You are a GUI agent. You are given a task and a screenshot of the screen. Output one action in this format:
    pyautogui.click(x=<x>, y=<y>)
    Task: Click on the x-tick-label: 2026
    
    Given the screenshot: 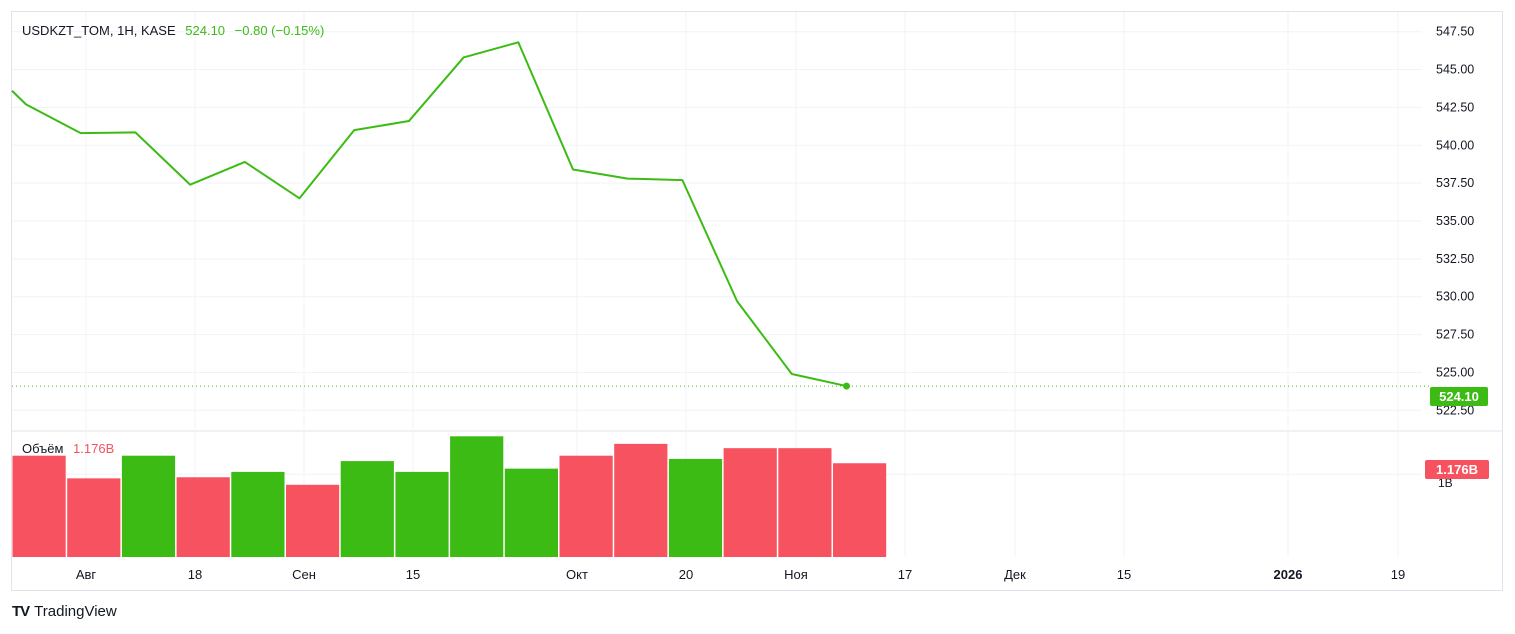 What is the action you would take?
    pyautogui.click(x=1288, y=574)
    